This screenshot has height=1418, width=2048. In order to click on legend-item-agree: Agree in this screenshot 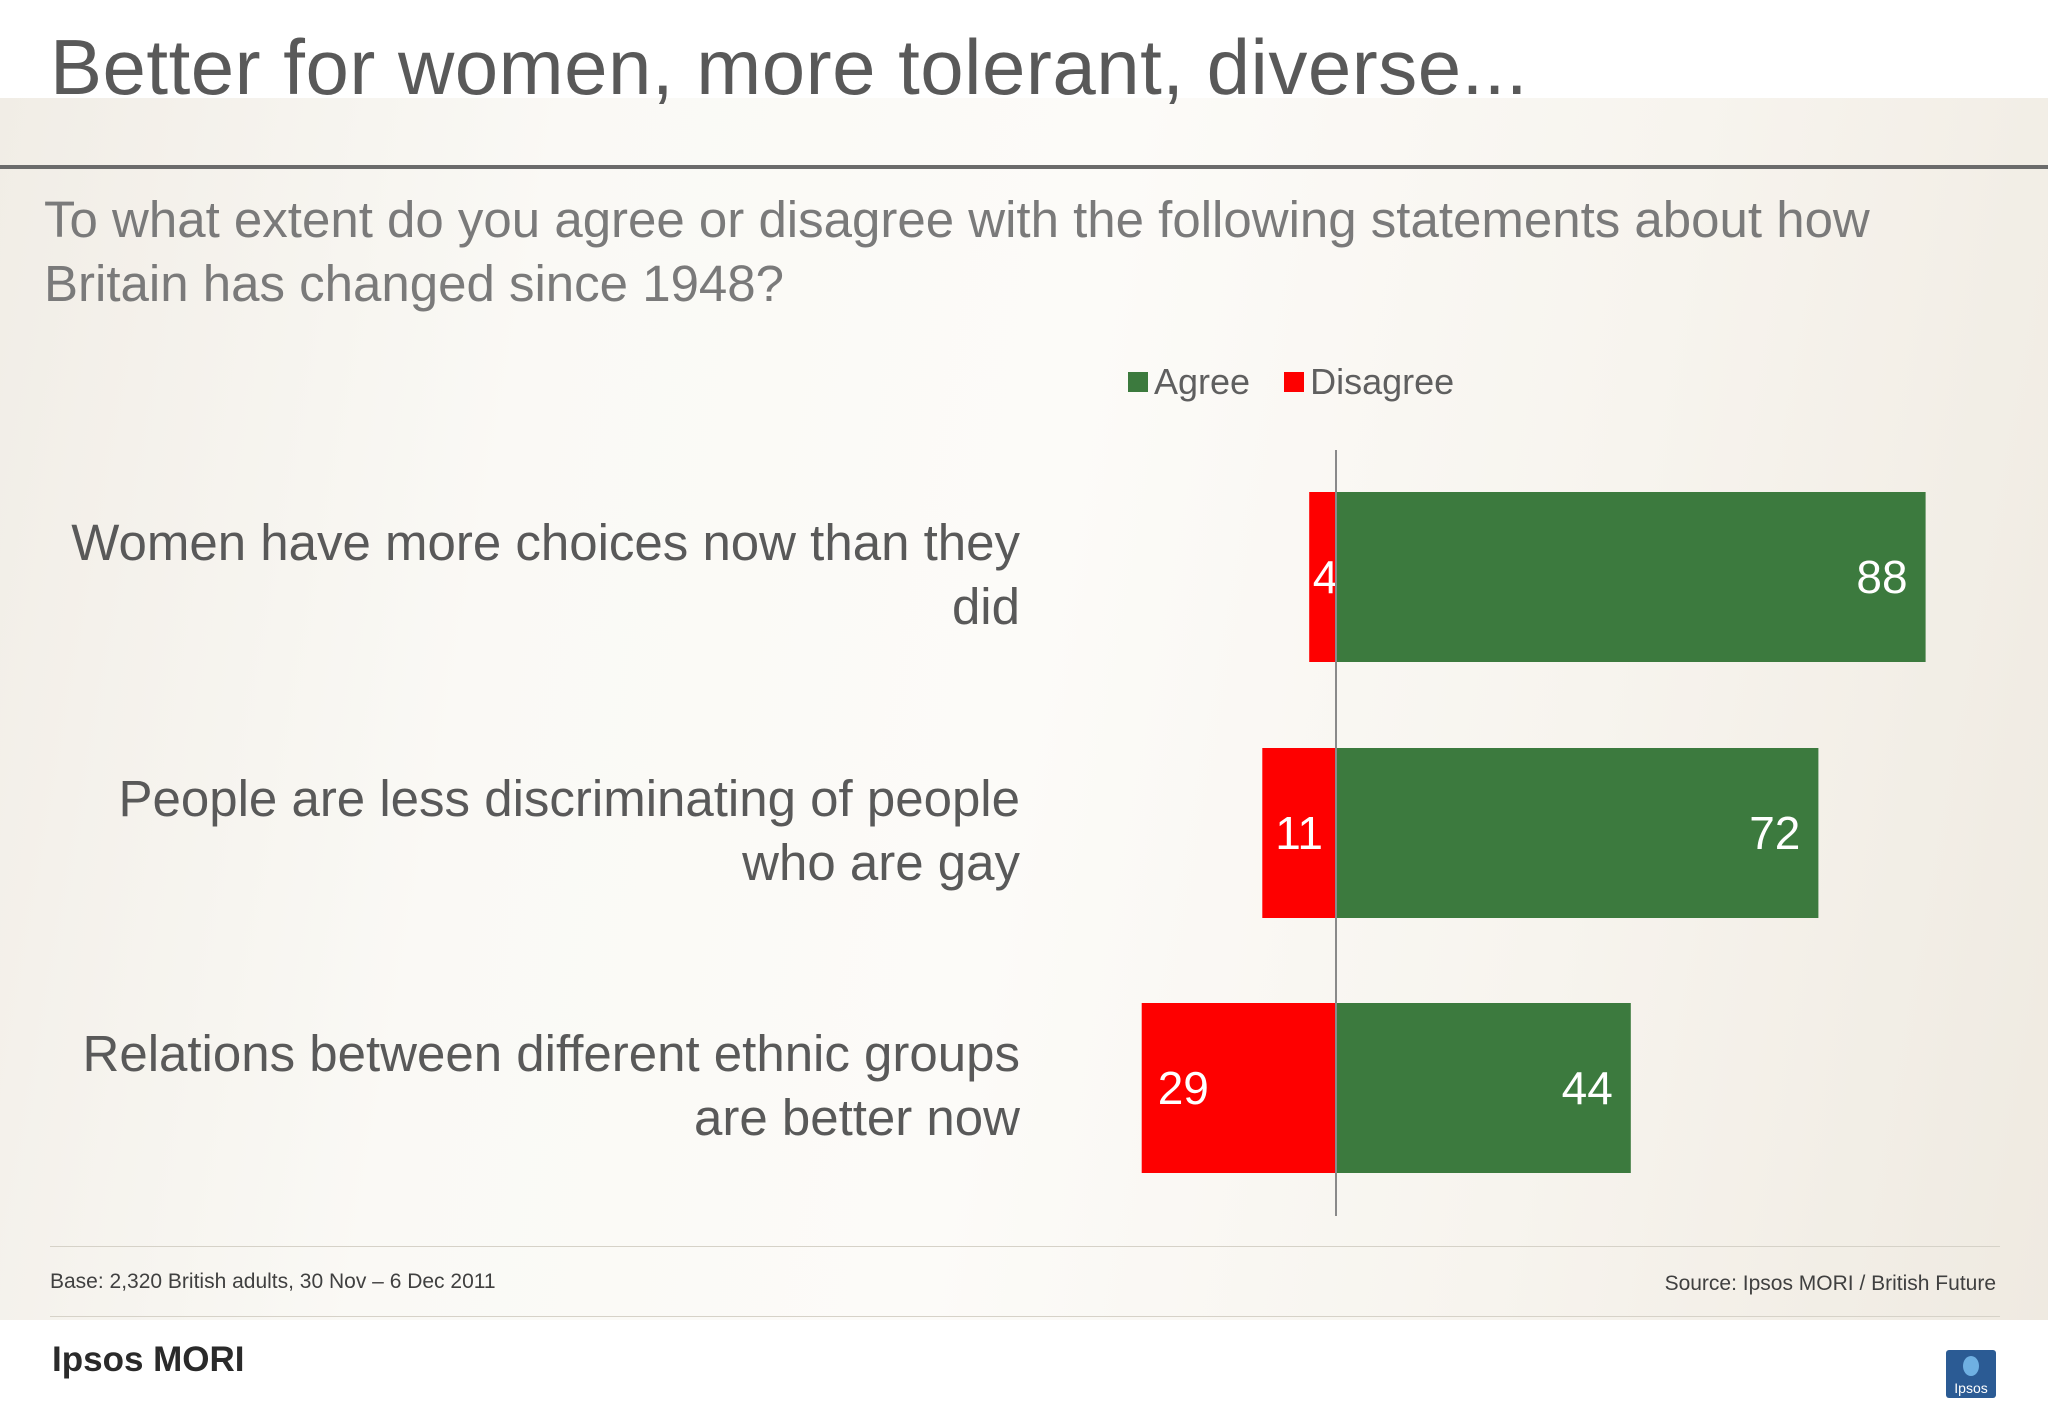, I will do `click(1189, 382)`.